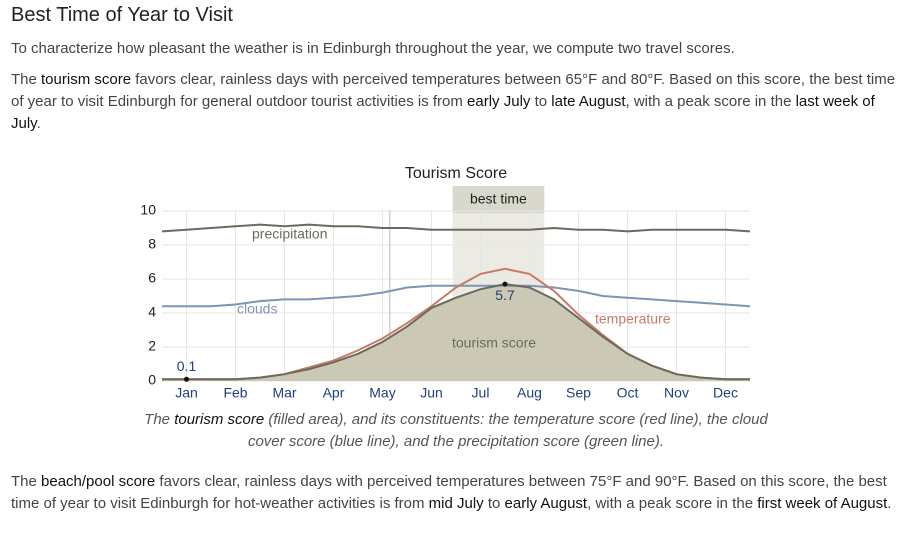  What do you see at coordinates (186, 393) in the screenshot?
I see `x-tick-label: Jan` at bounding box center [186, 393].